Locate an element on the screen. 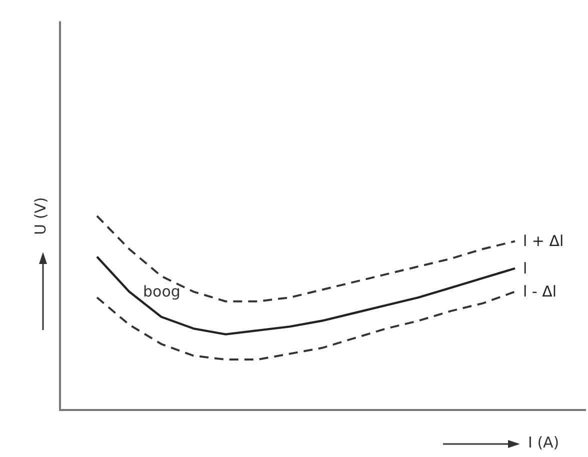 This screenshot has height=457, width=588. series-label: l - Δl is located at coordinates (540, 291).